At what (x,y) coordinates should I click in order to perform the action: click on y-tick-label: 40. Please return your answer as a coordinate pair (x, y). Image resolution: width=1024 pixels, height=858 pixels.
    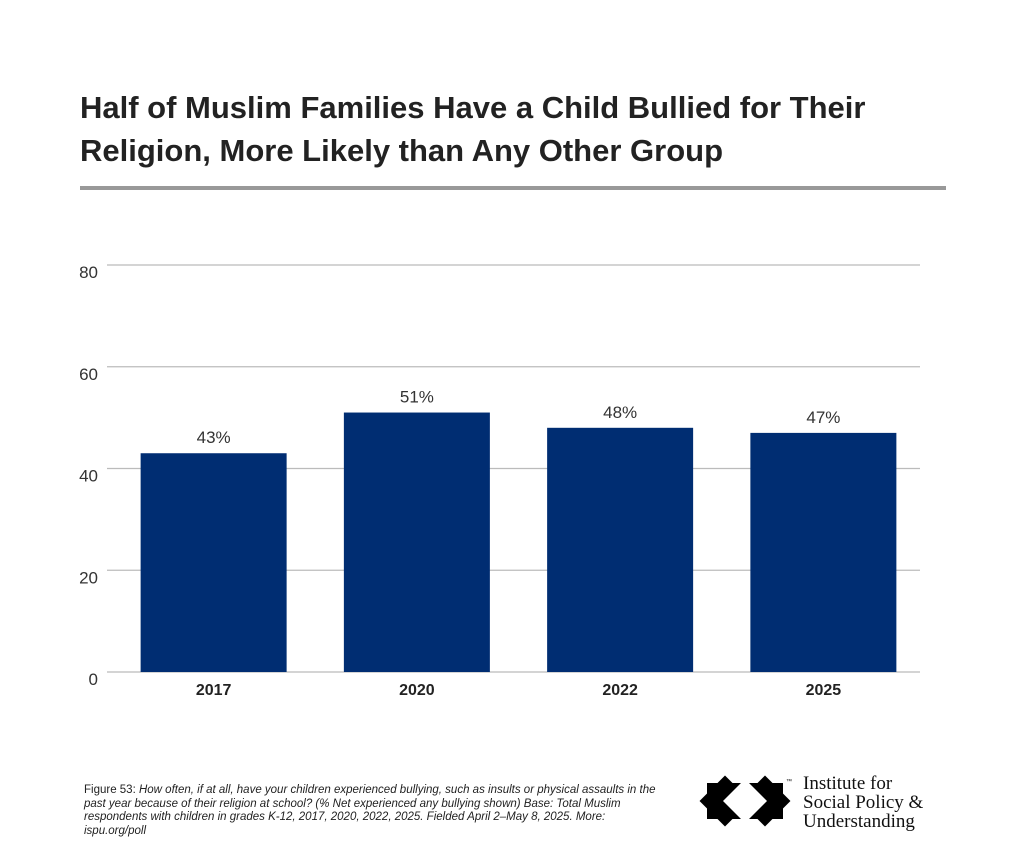
    Looking at the image, I should click on (88, 476).